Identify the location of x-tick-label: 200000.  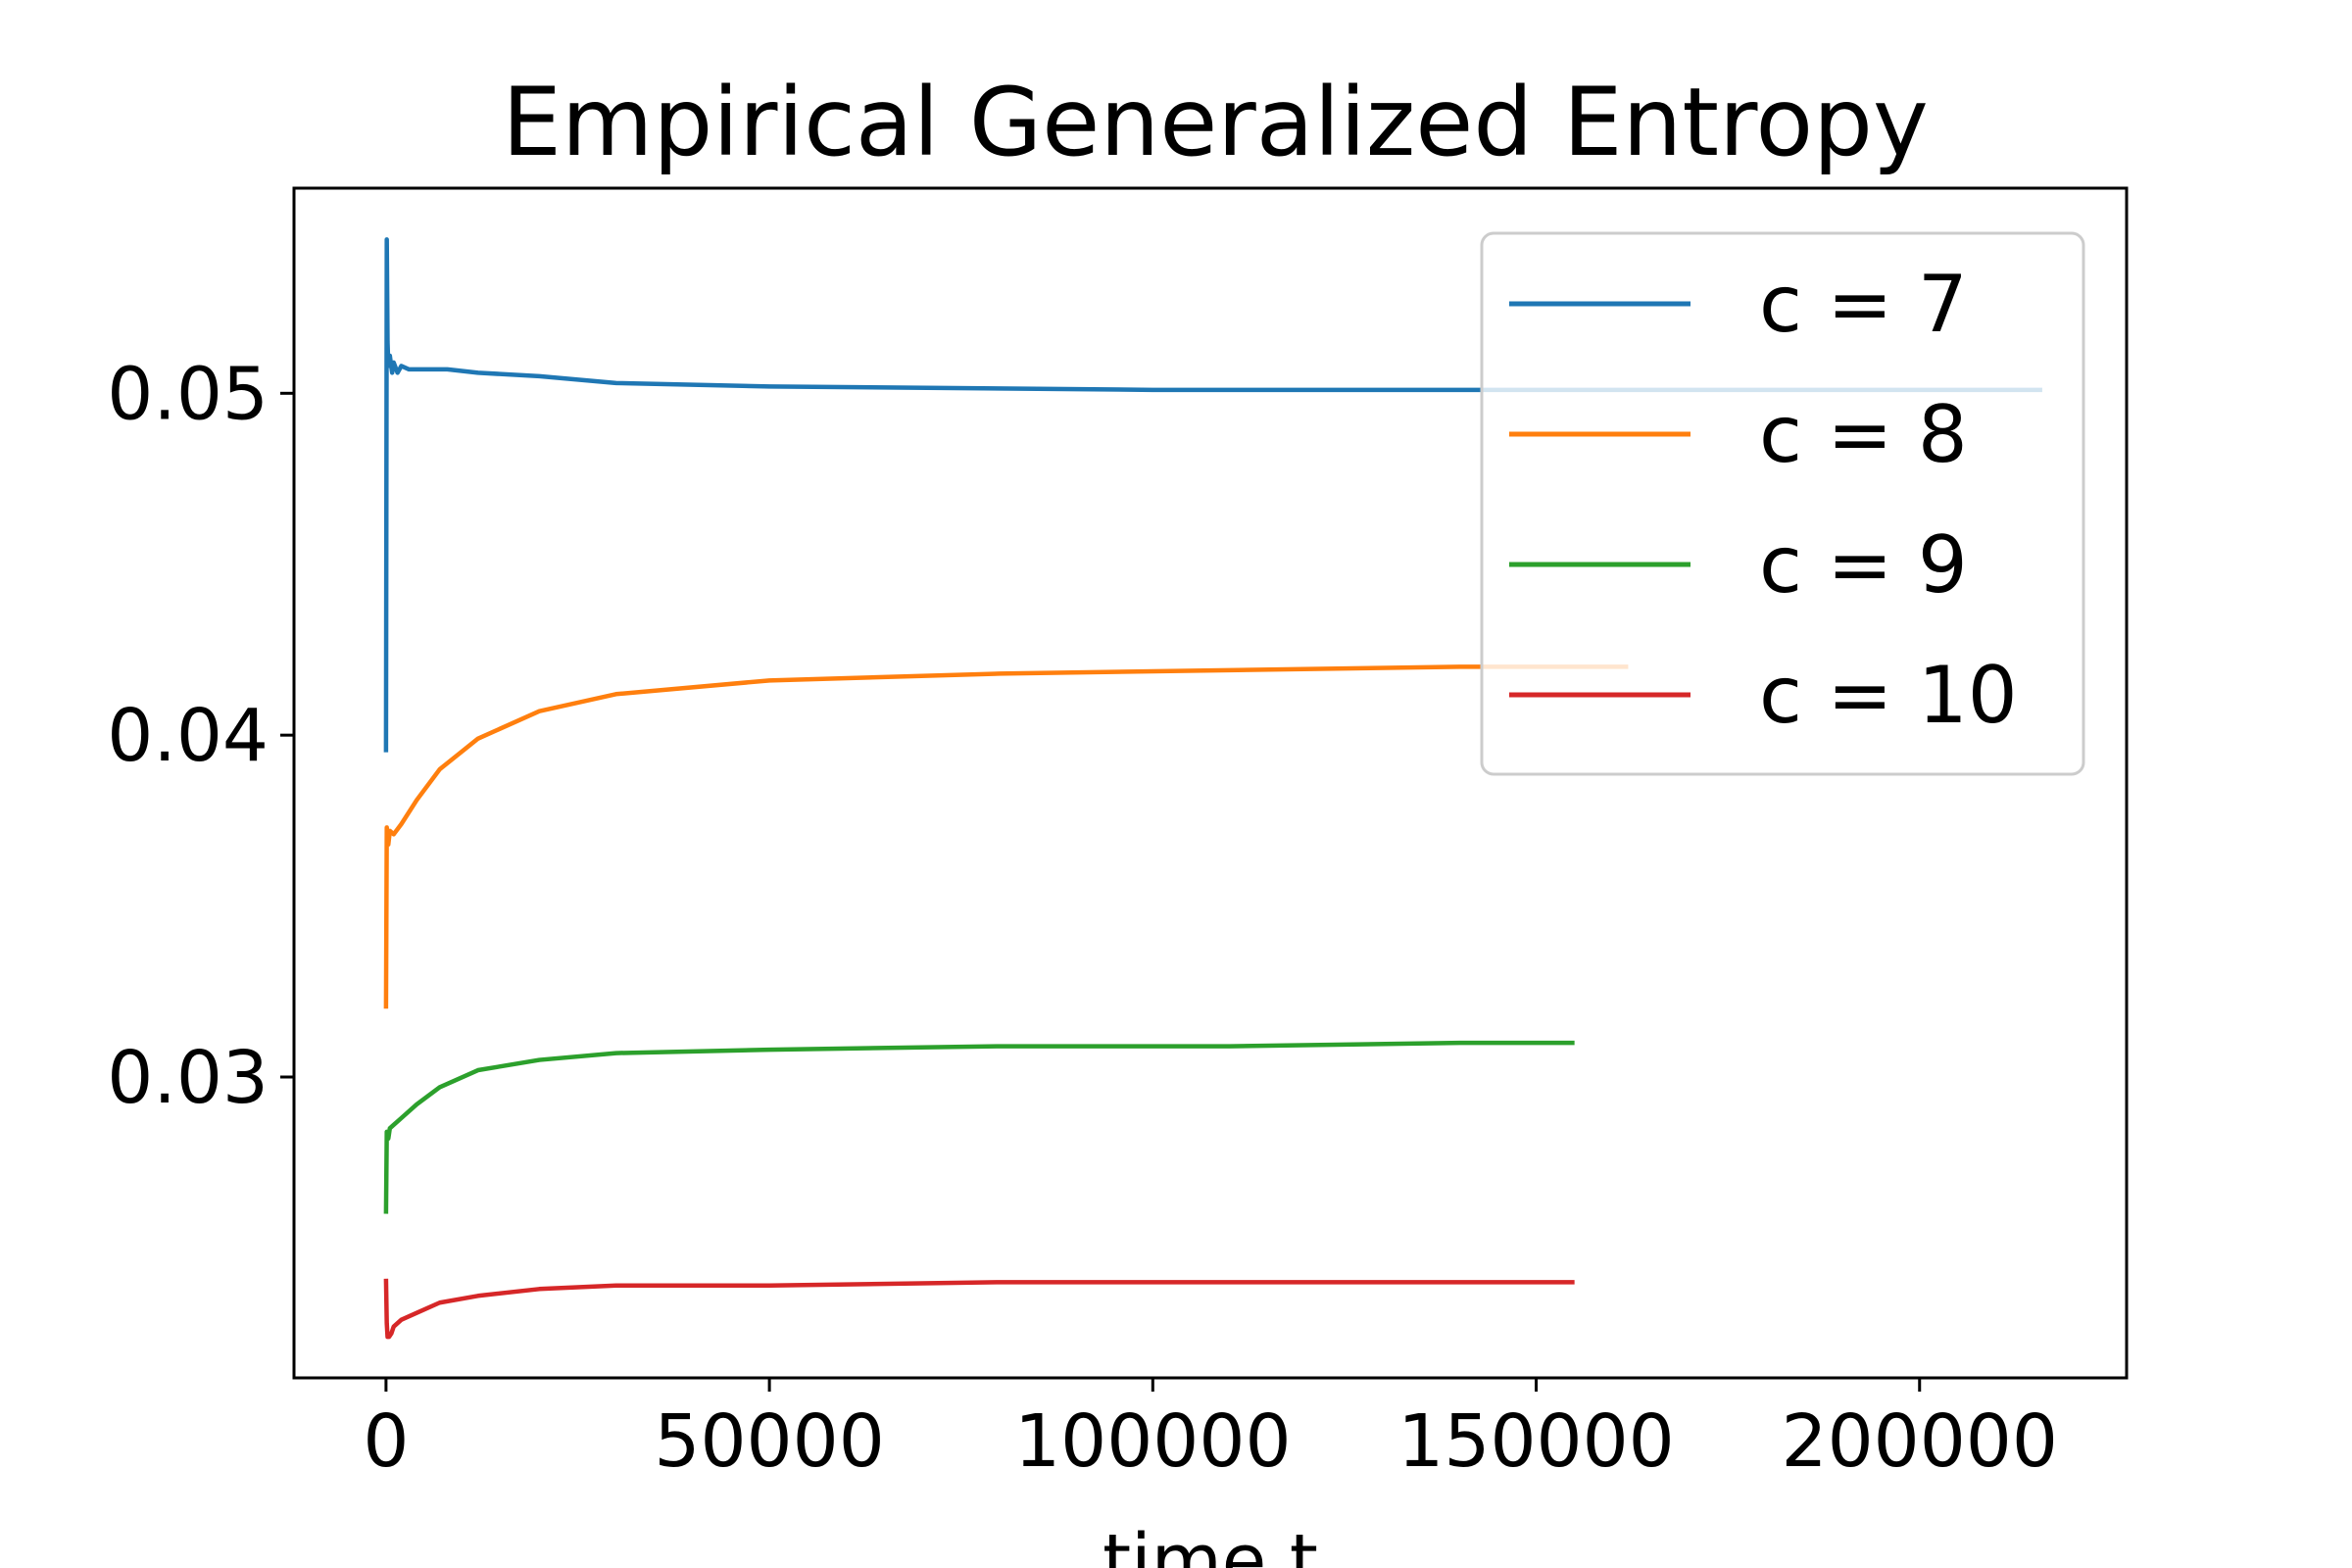
(1919, 1441).